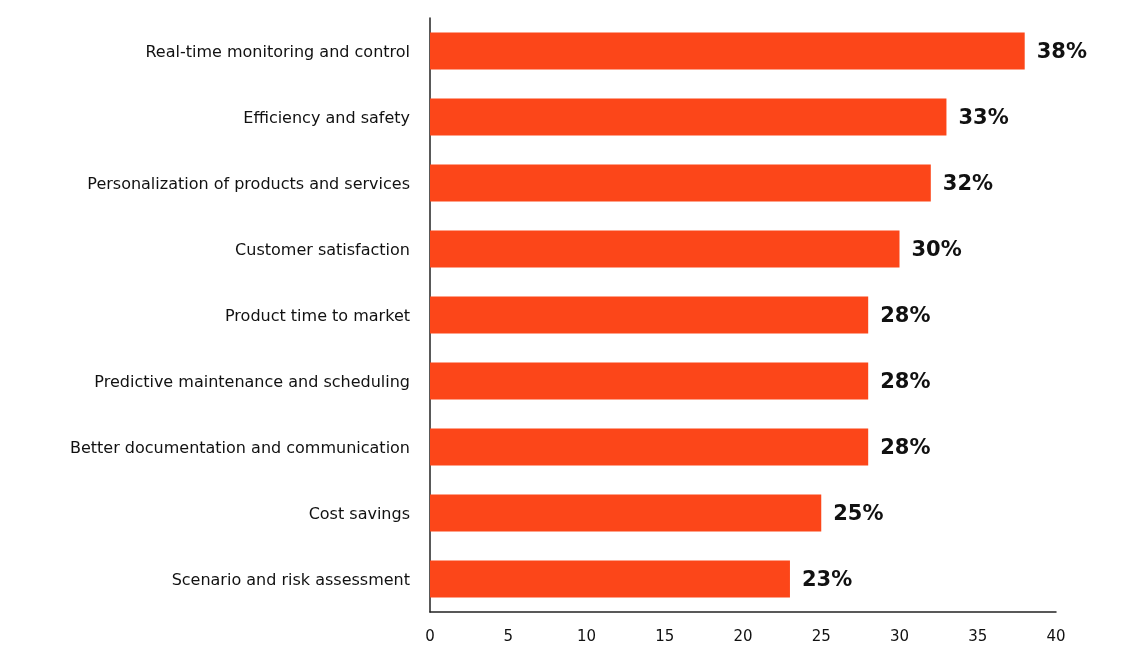  I want to click on y-tick-label: Better documentation and communication, so click(239, 447).